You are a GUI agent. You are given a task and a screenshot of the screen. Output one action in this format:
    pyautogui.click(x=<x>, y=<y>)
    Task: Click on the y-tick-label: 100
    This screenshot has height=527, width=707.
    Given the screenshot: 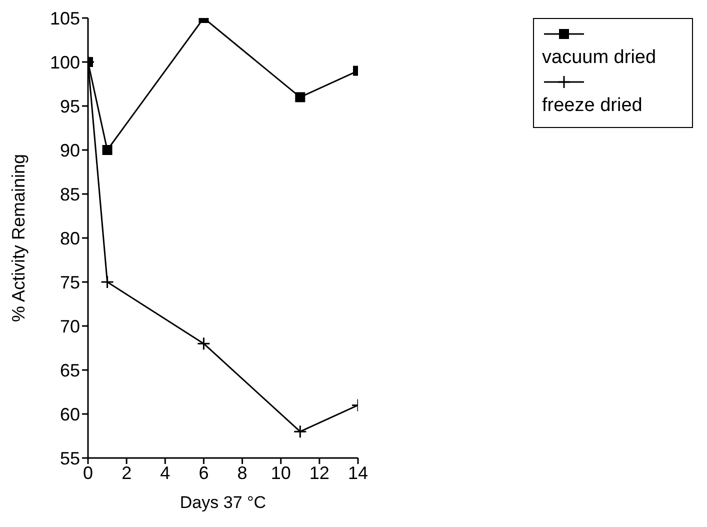 What is the action you would take?
    pyautogui.click(x=65, y=62)
    